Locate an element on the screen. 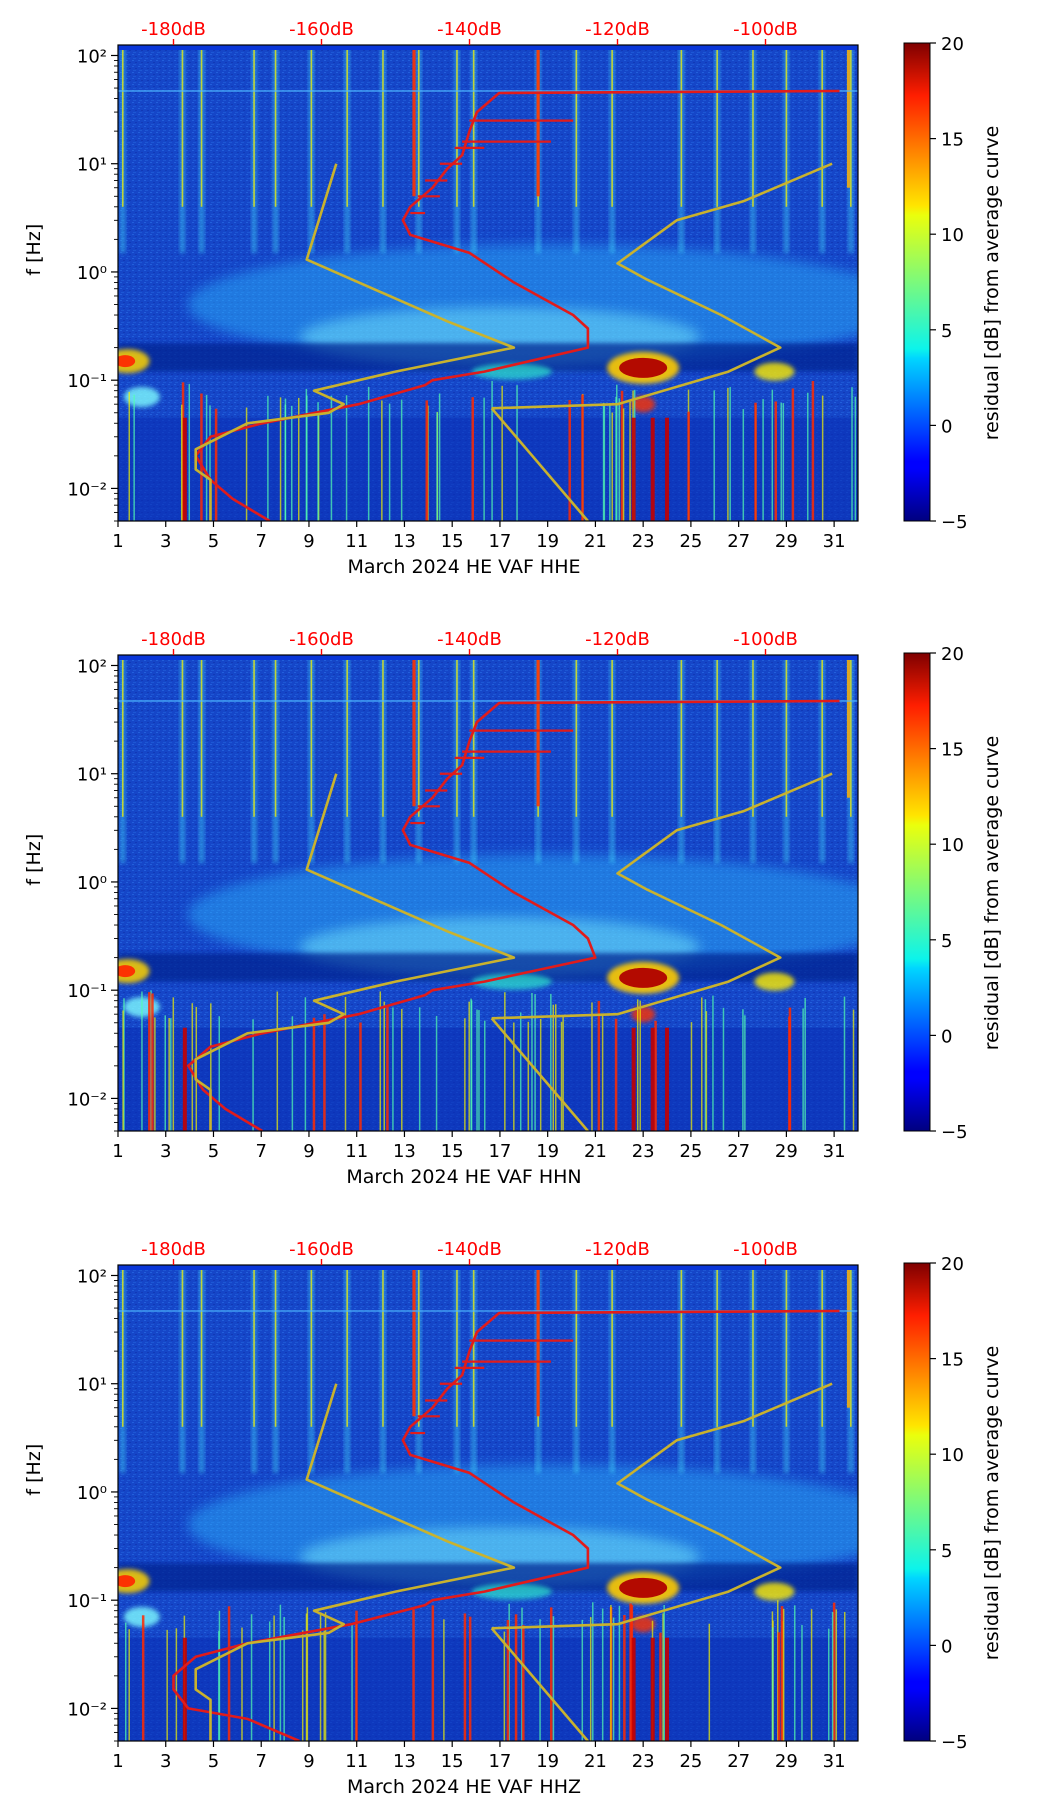 This screenshot has width=1052, height=1806. y-axis-title: f [Hz] is located at coordinates (34, 860).